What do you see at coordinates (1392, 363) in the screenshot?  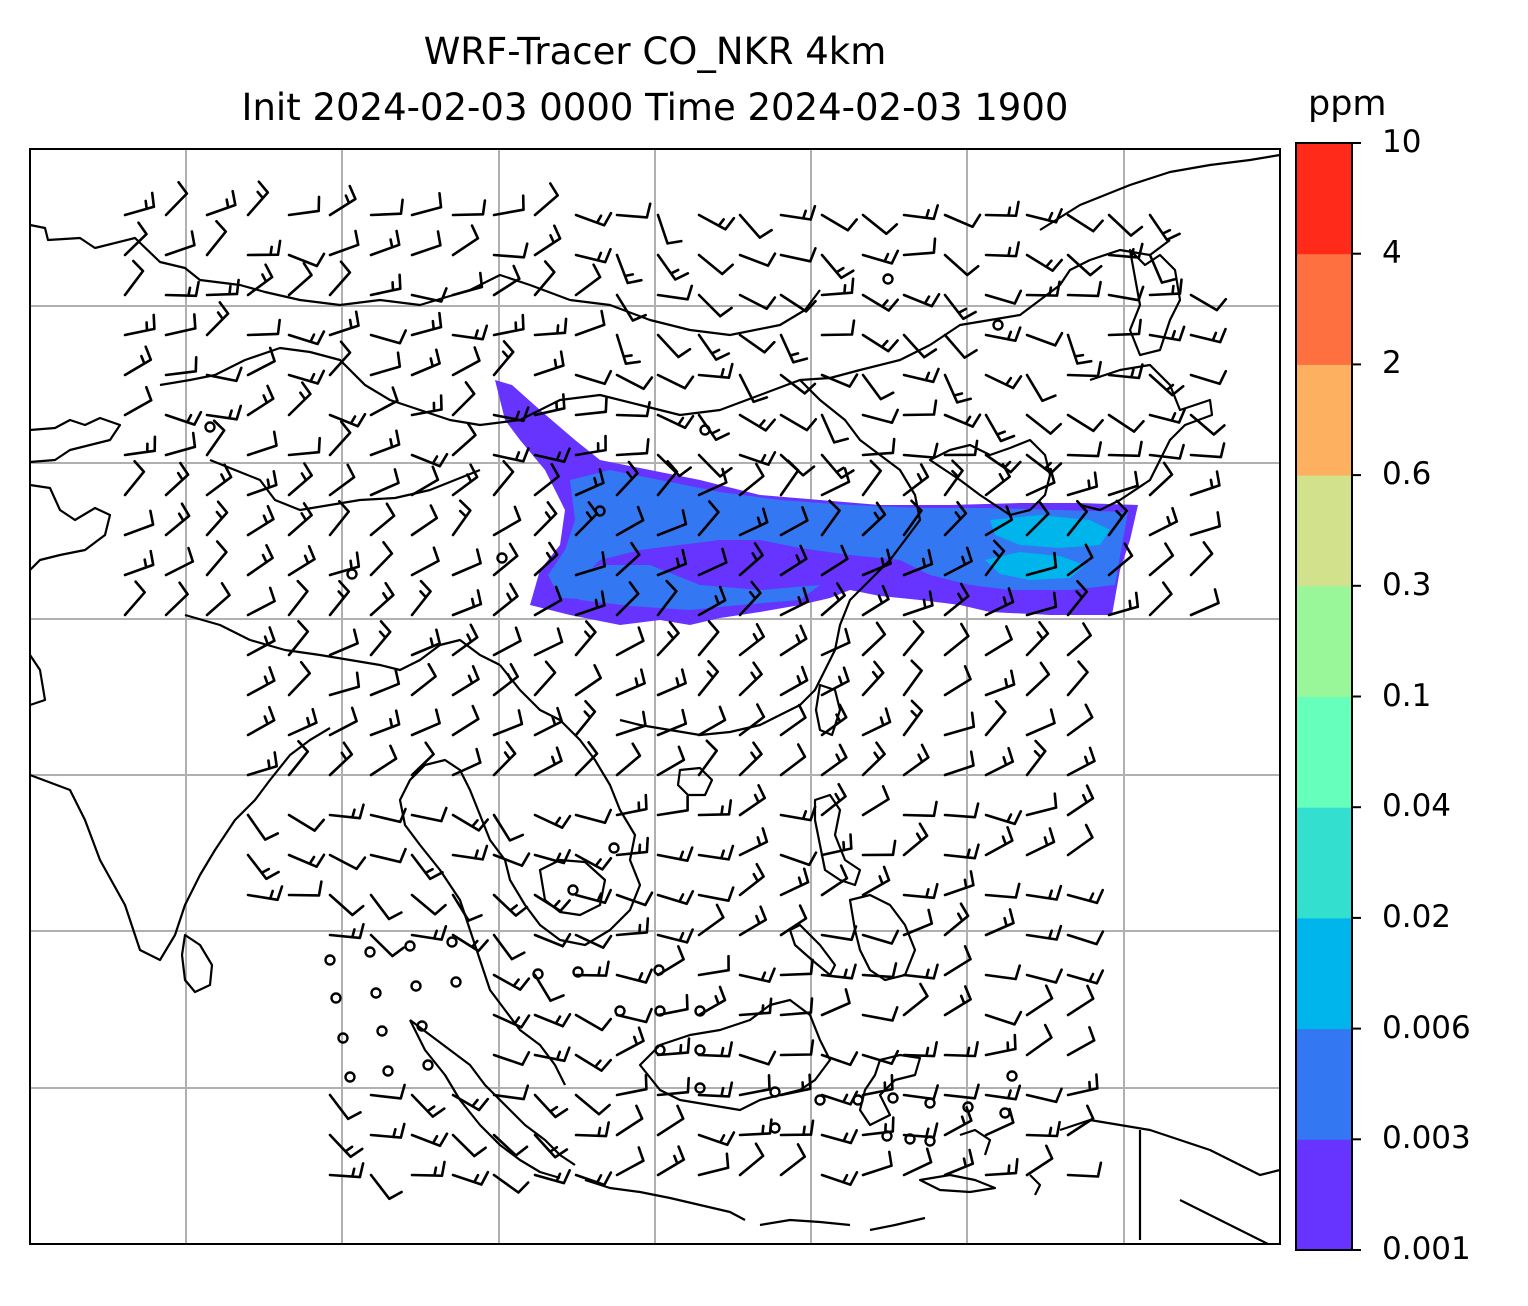 I see `colorbar-label-8: 2` at bounding box center [1392, 363].